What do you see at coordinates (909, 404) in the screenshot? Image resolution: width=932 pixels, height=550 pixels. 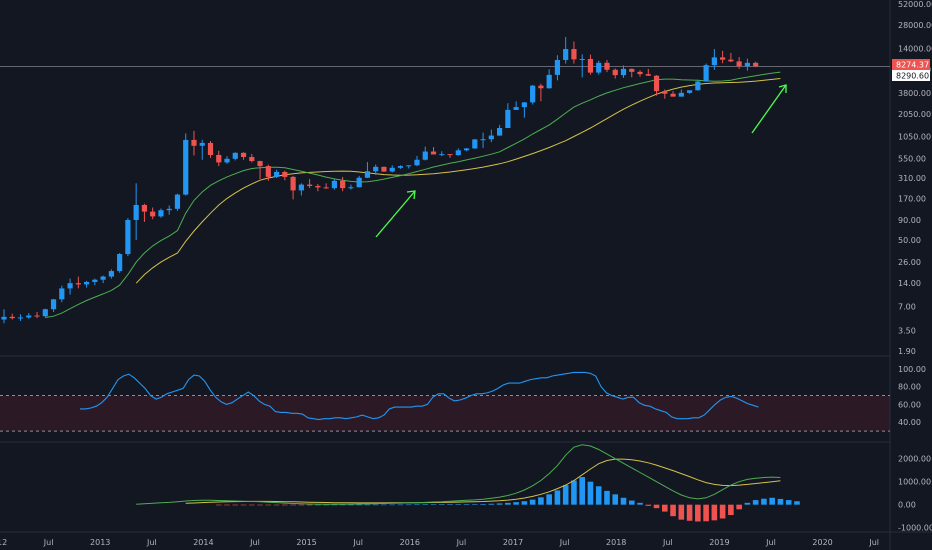 I see `rsi-axis-tick: 60.00` at bounding box center [909, 404].